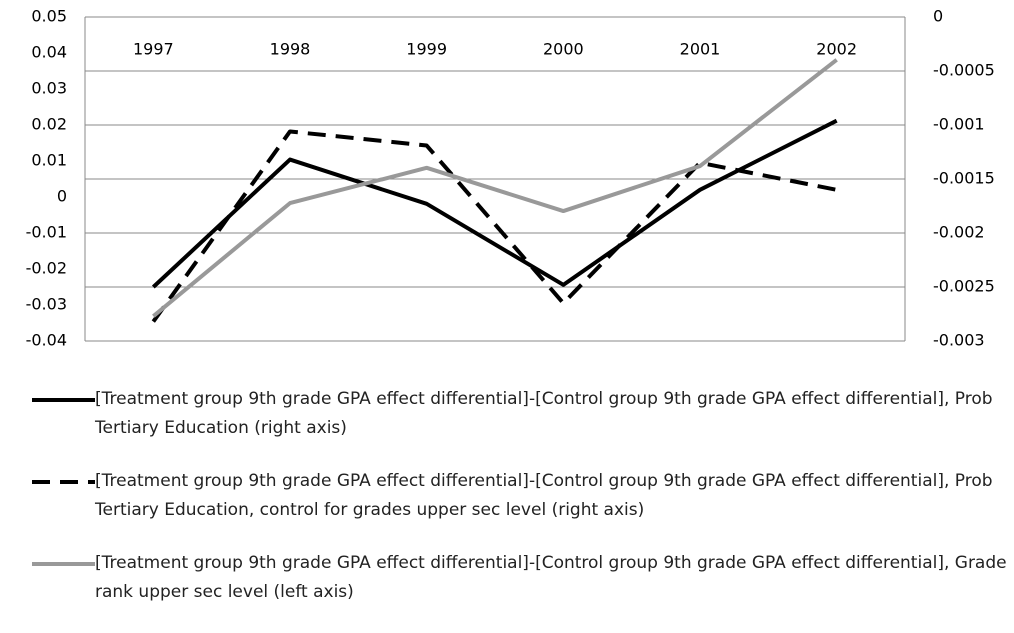 This screenshot has width=1014, height=633. I want to click on x-tick-label: 1998, so click(290, 49).